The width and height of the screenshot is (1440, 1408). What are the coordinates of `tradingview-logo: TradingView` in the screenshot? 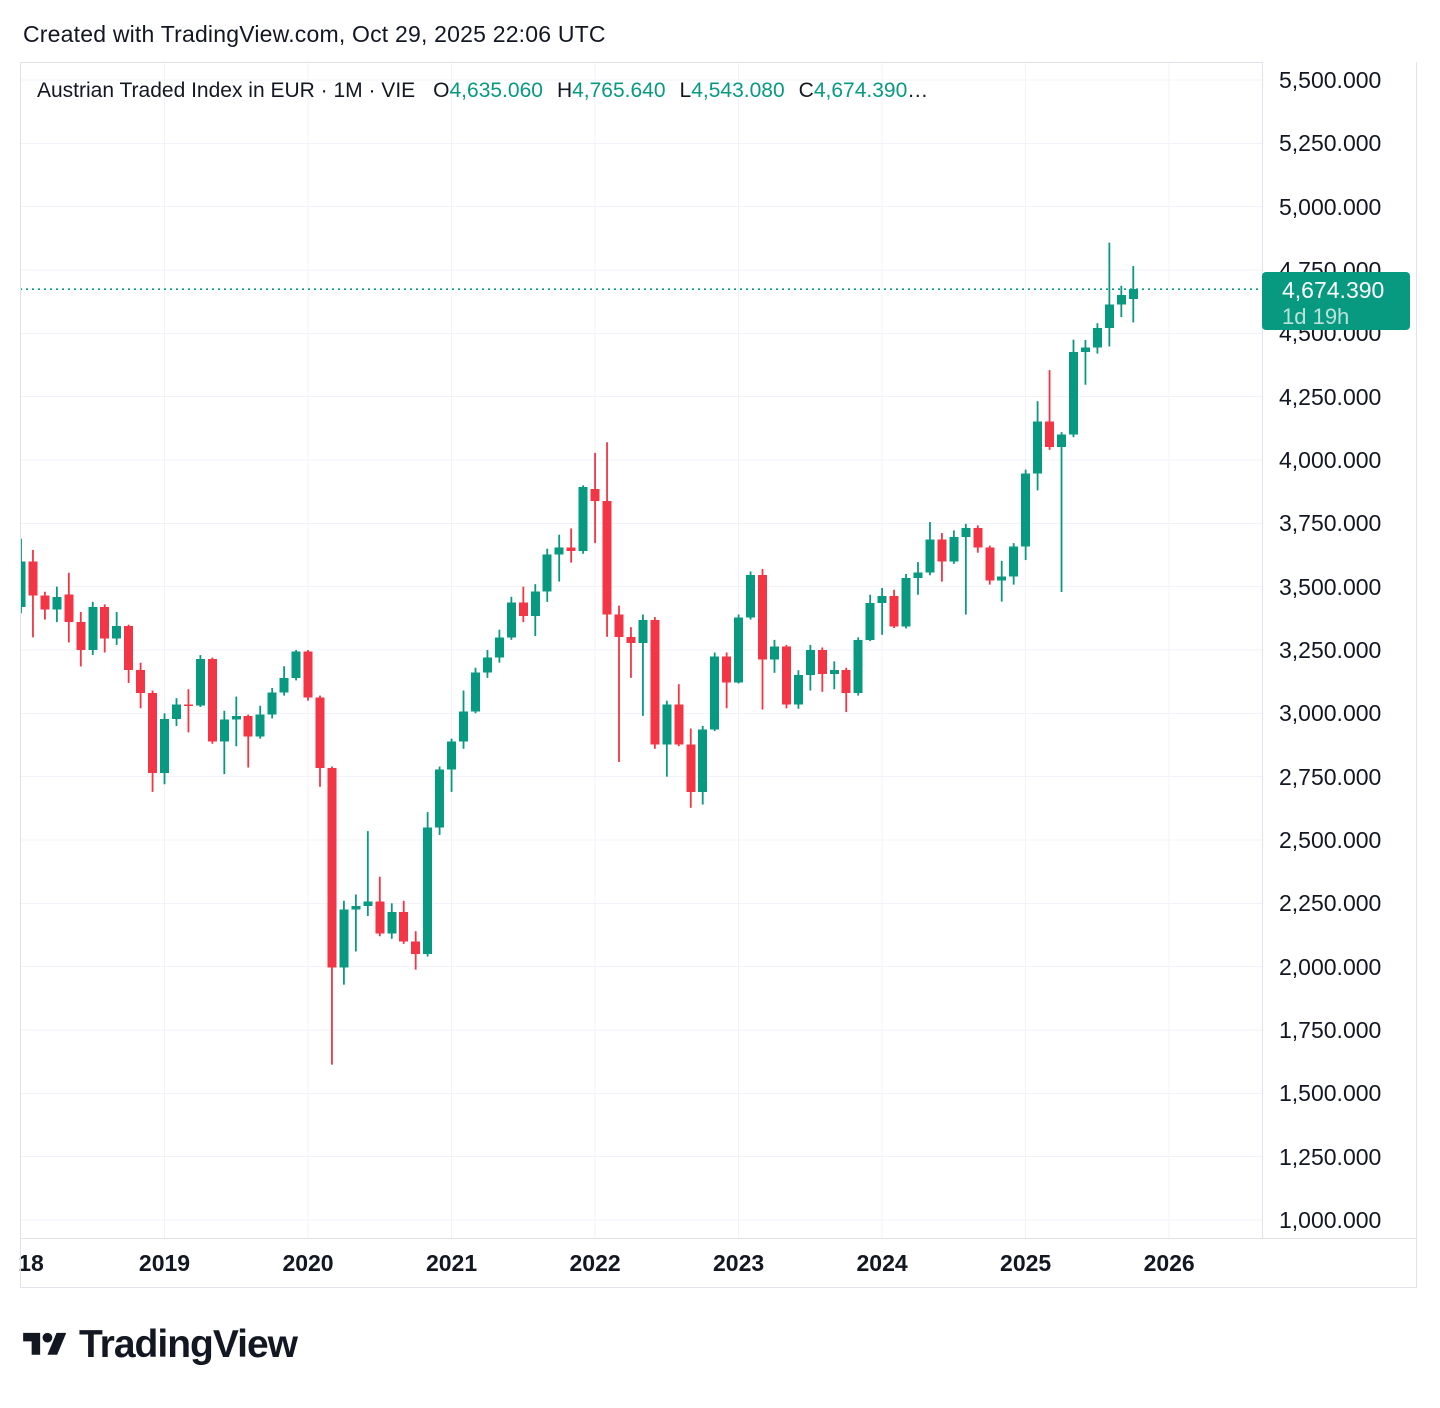 It's located at (160, 1345).